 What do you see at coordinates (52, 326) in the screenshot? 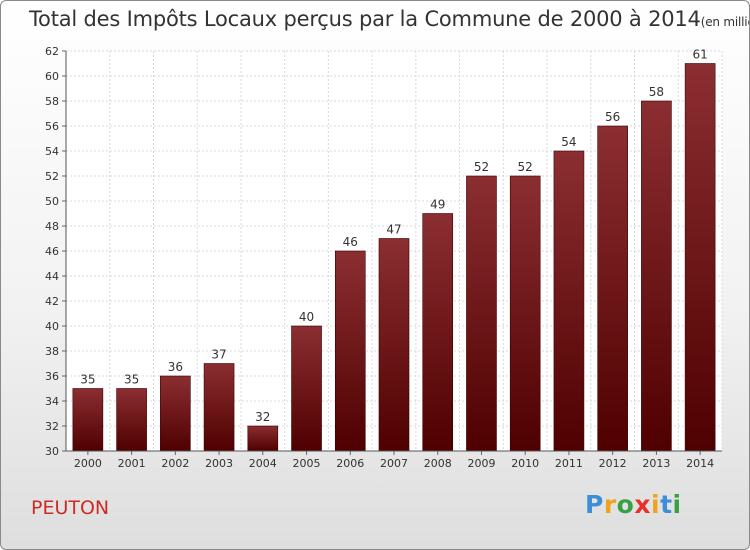
I see `y-tick-label: 40` at bounding box center [52, 326].